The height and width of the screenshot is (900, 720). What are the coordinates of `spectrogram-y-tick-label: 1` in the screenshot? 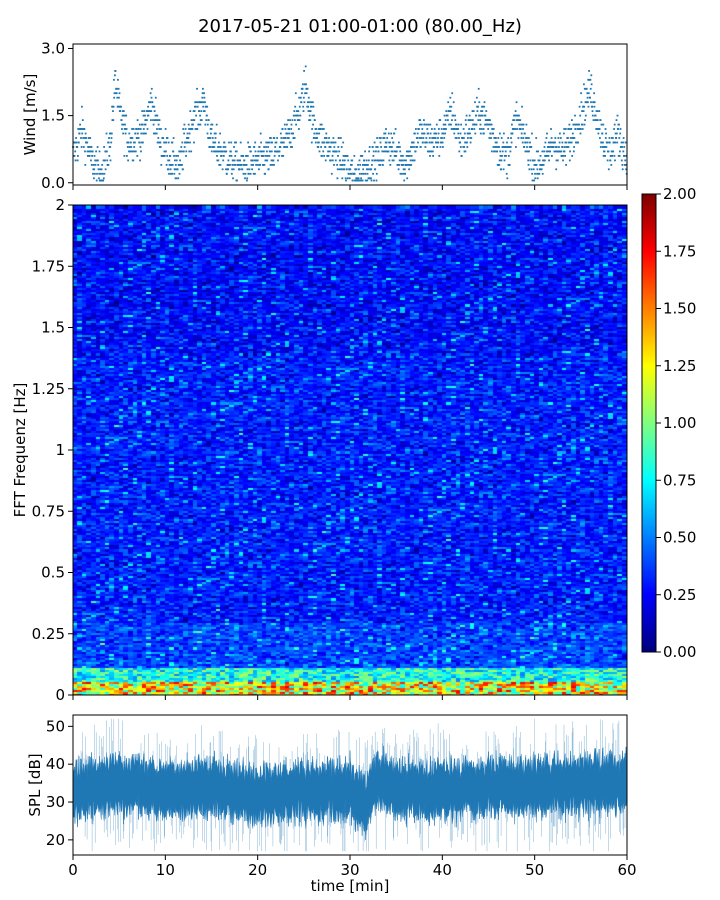 It's located at (60, 450).